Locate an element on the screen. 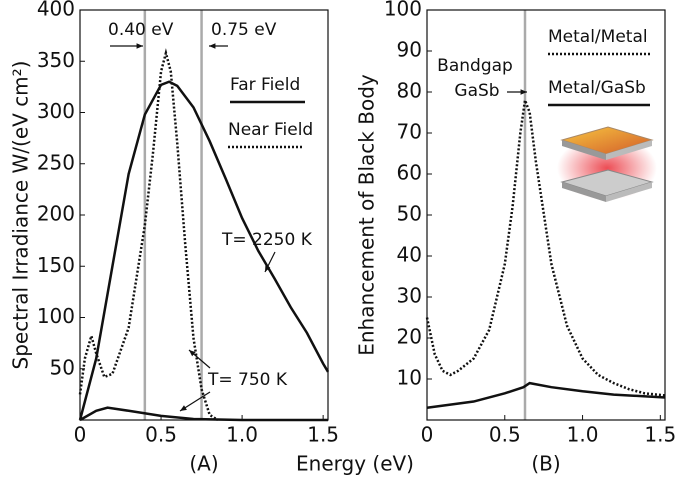  y-tick-label: 150 is located at coordinates (56, 265).